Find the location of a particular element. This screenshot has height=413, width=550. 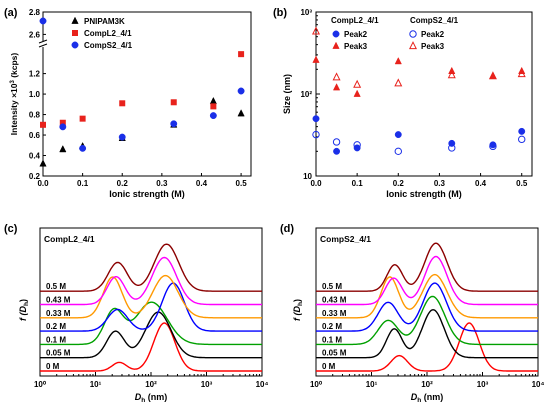

panel-b-x-tick-label: 0.2 is located at coordinates (399, 183).